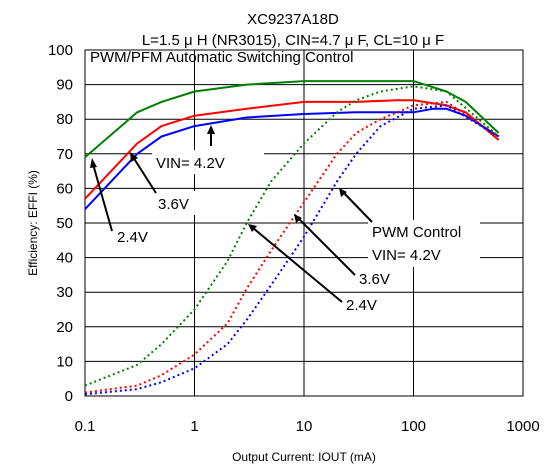 The height and width of the screenshot is (473, 545). Describe the element at coordinates (221, 57) in the screenshot. I see `partial-legend-text: PWM/PFM Automatic Switching Control` at that location.